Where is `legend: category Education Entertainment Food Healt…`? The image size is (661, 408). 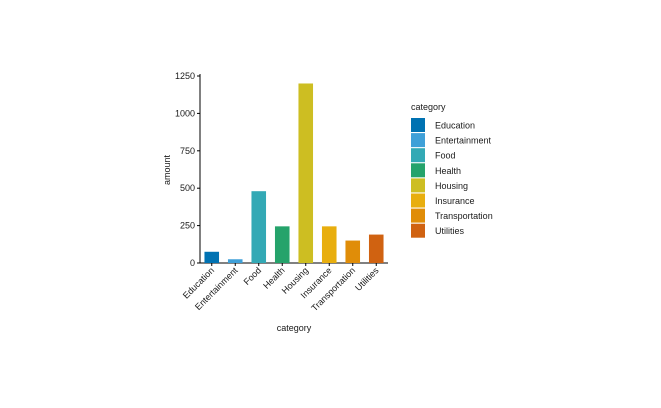 legend: category Education Entertainment Food Healt… is located at coordinates (452, 170).